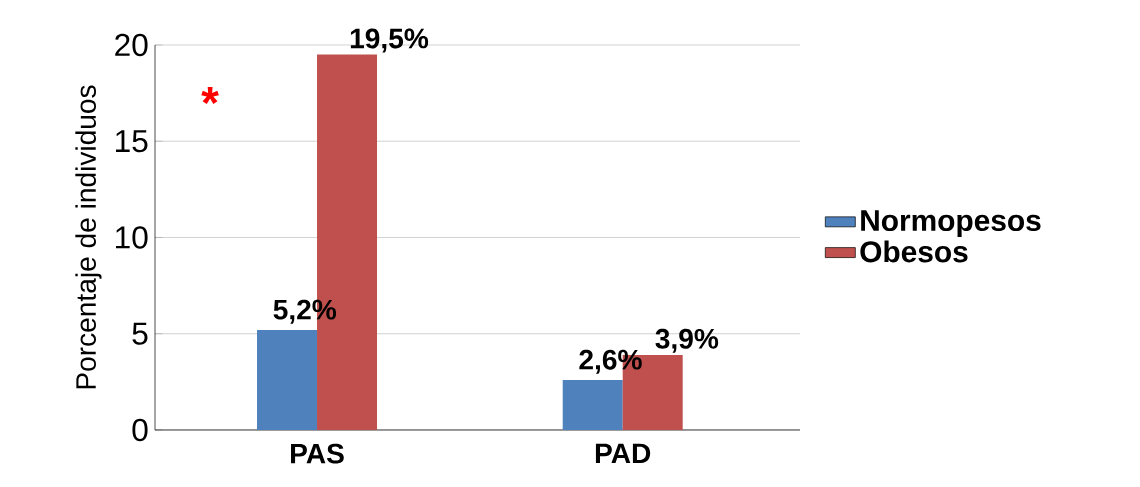 Image resolution: width=1140 pixels, height=487 pixels. What do you see at coordinates (140, 430) in the screenshot?
I see `y-tick-label: 0` at bounding box center [140, 430].